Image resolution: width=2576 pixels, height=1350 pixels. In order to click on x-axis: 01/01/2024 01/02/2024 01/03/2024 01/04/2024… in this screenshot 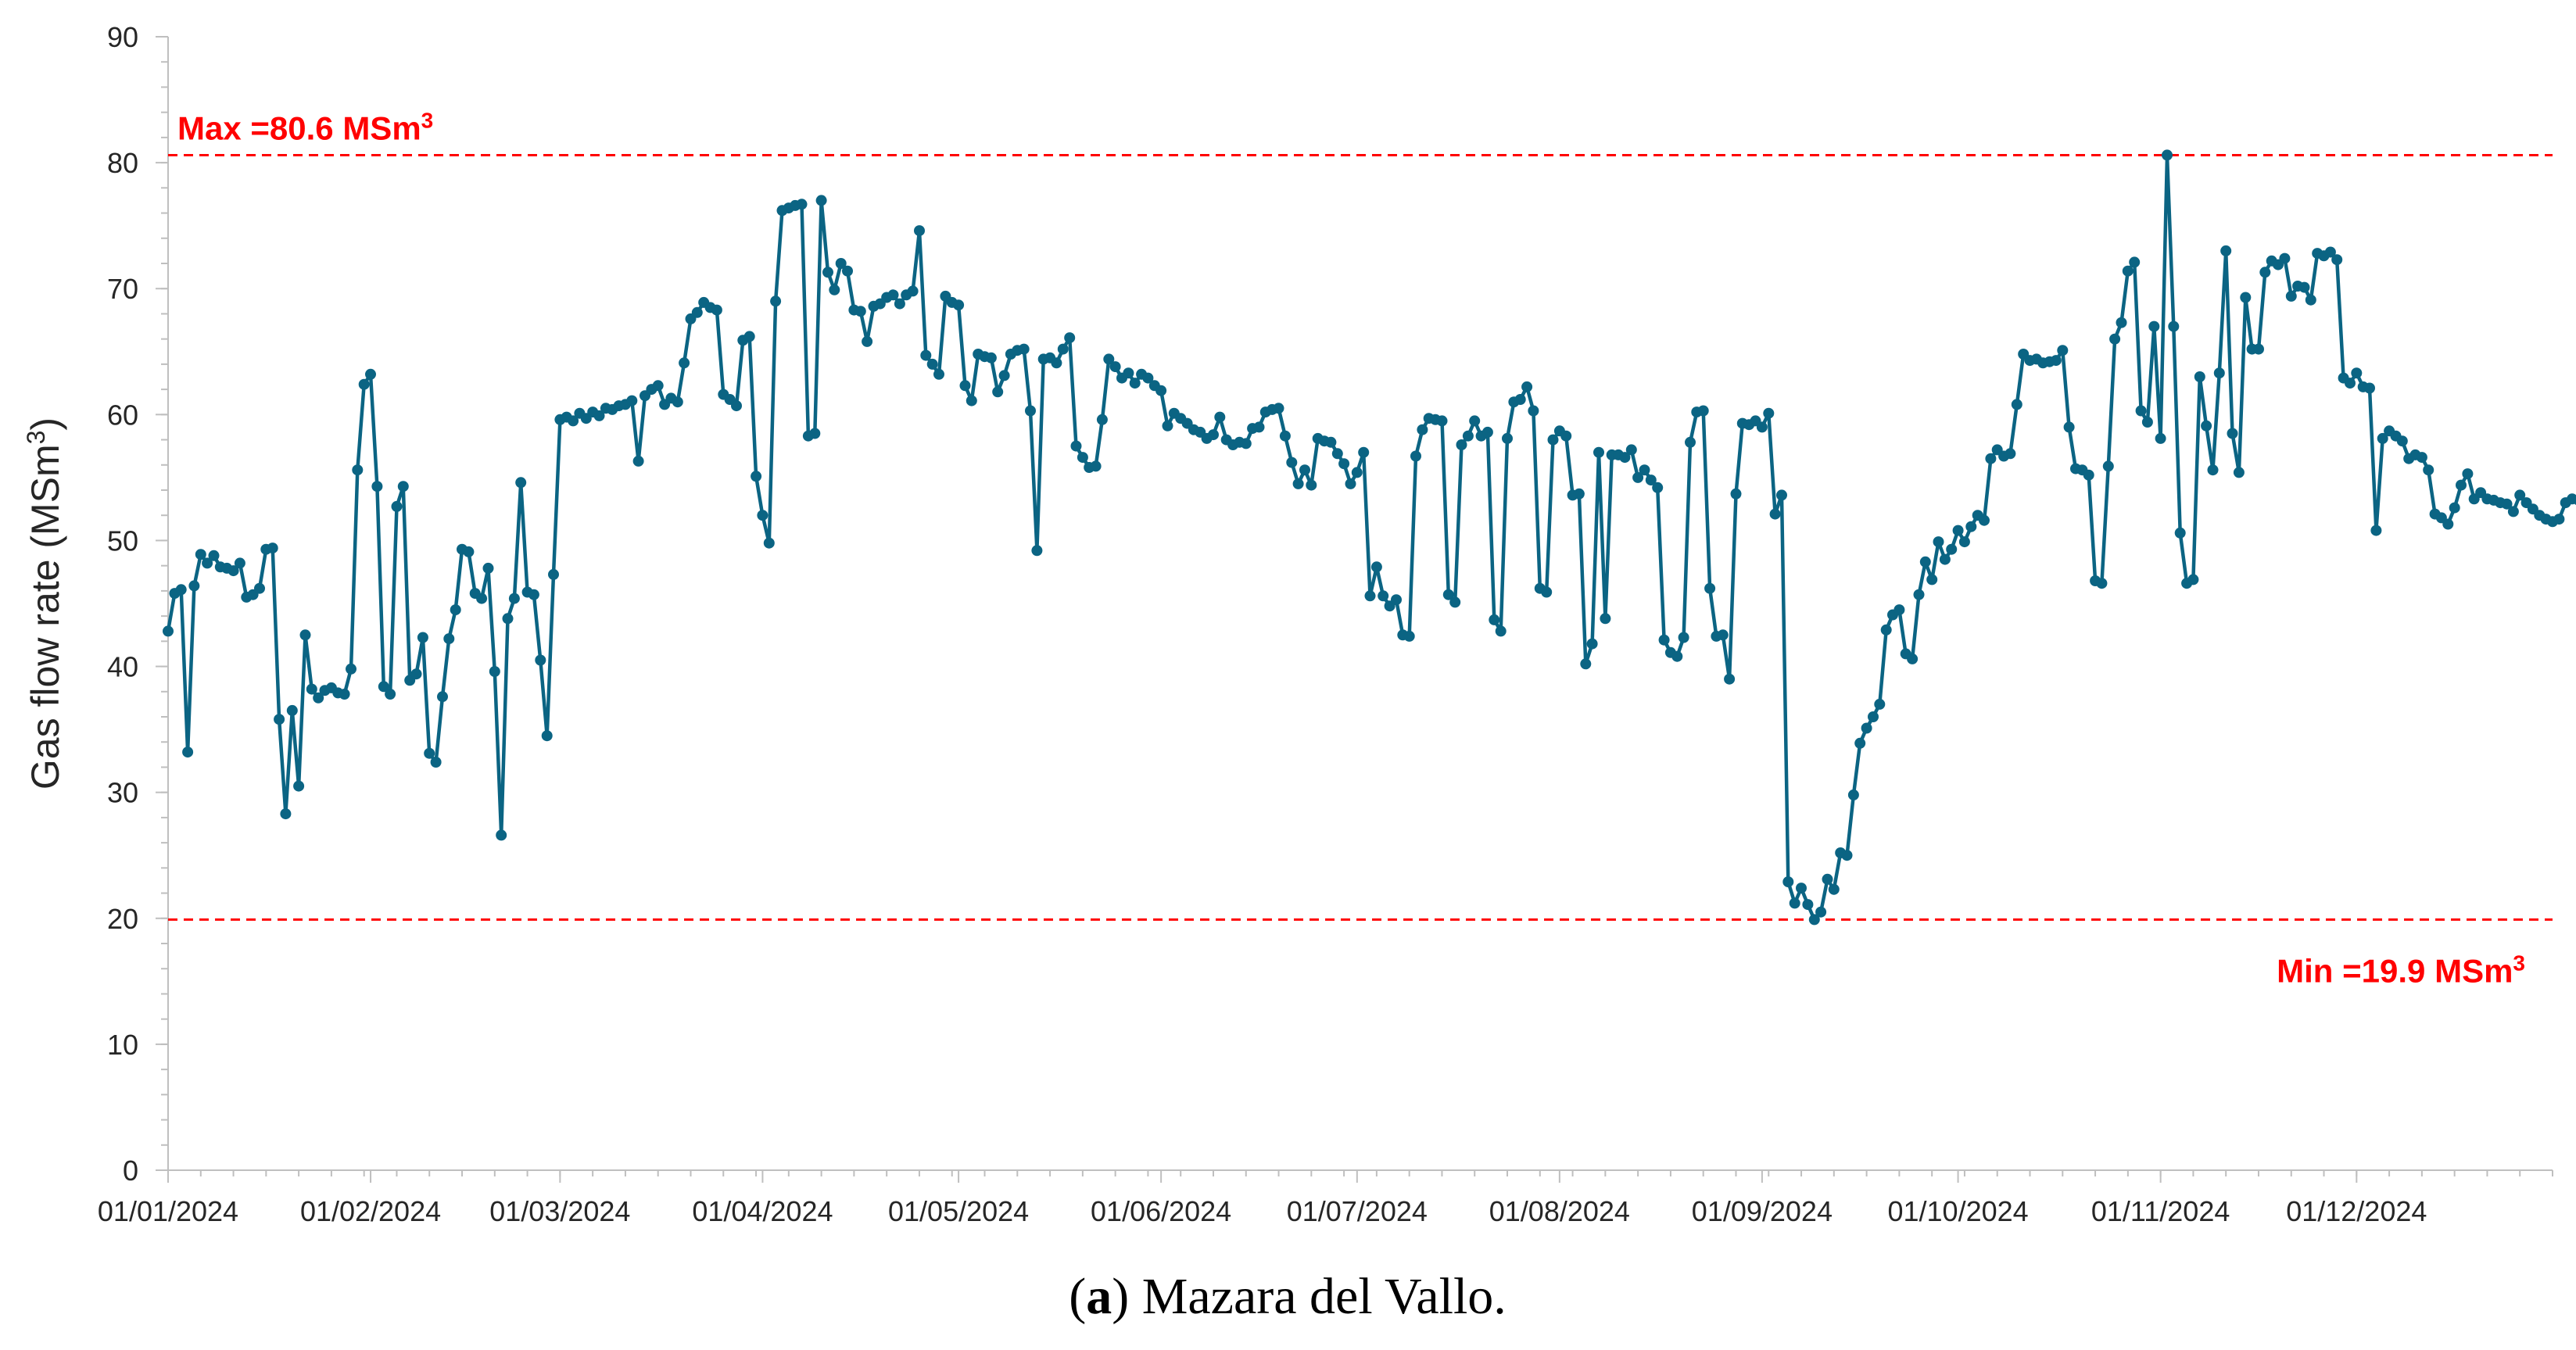, I will do `click(1325, 1198)`.